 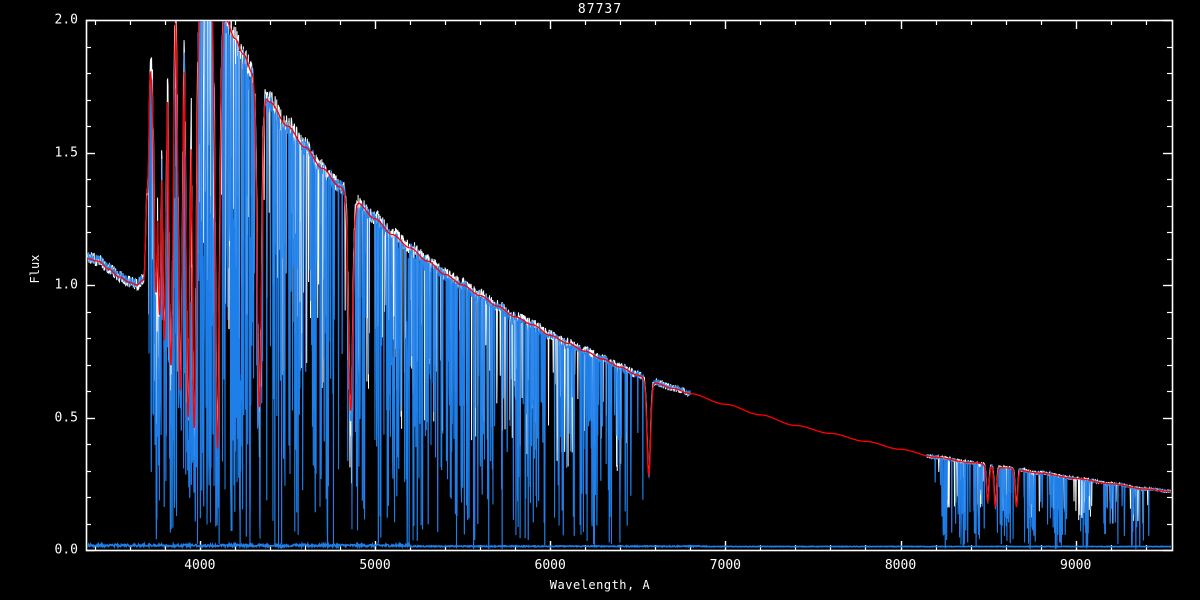 I want to click on y-tick-label: 2.0, so click(x=66, y=20).